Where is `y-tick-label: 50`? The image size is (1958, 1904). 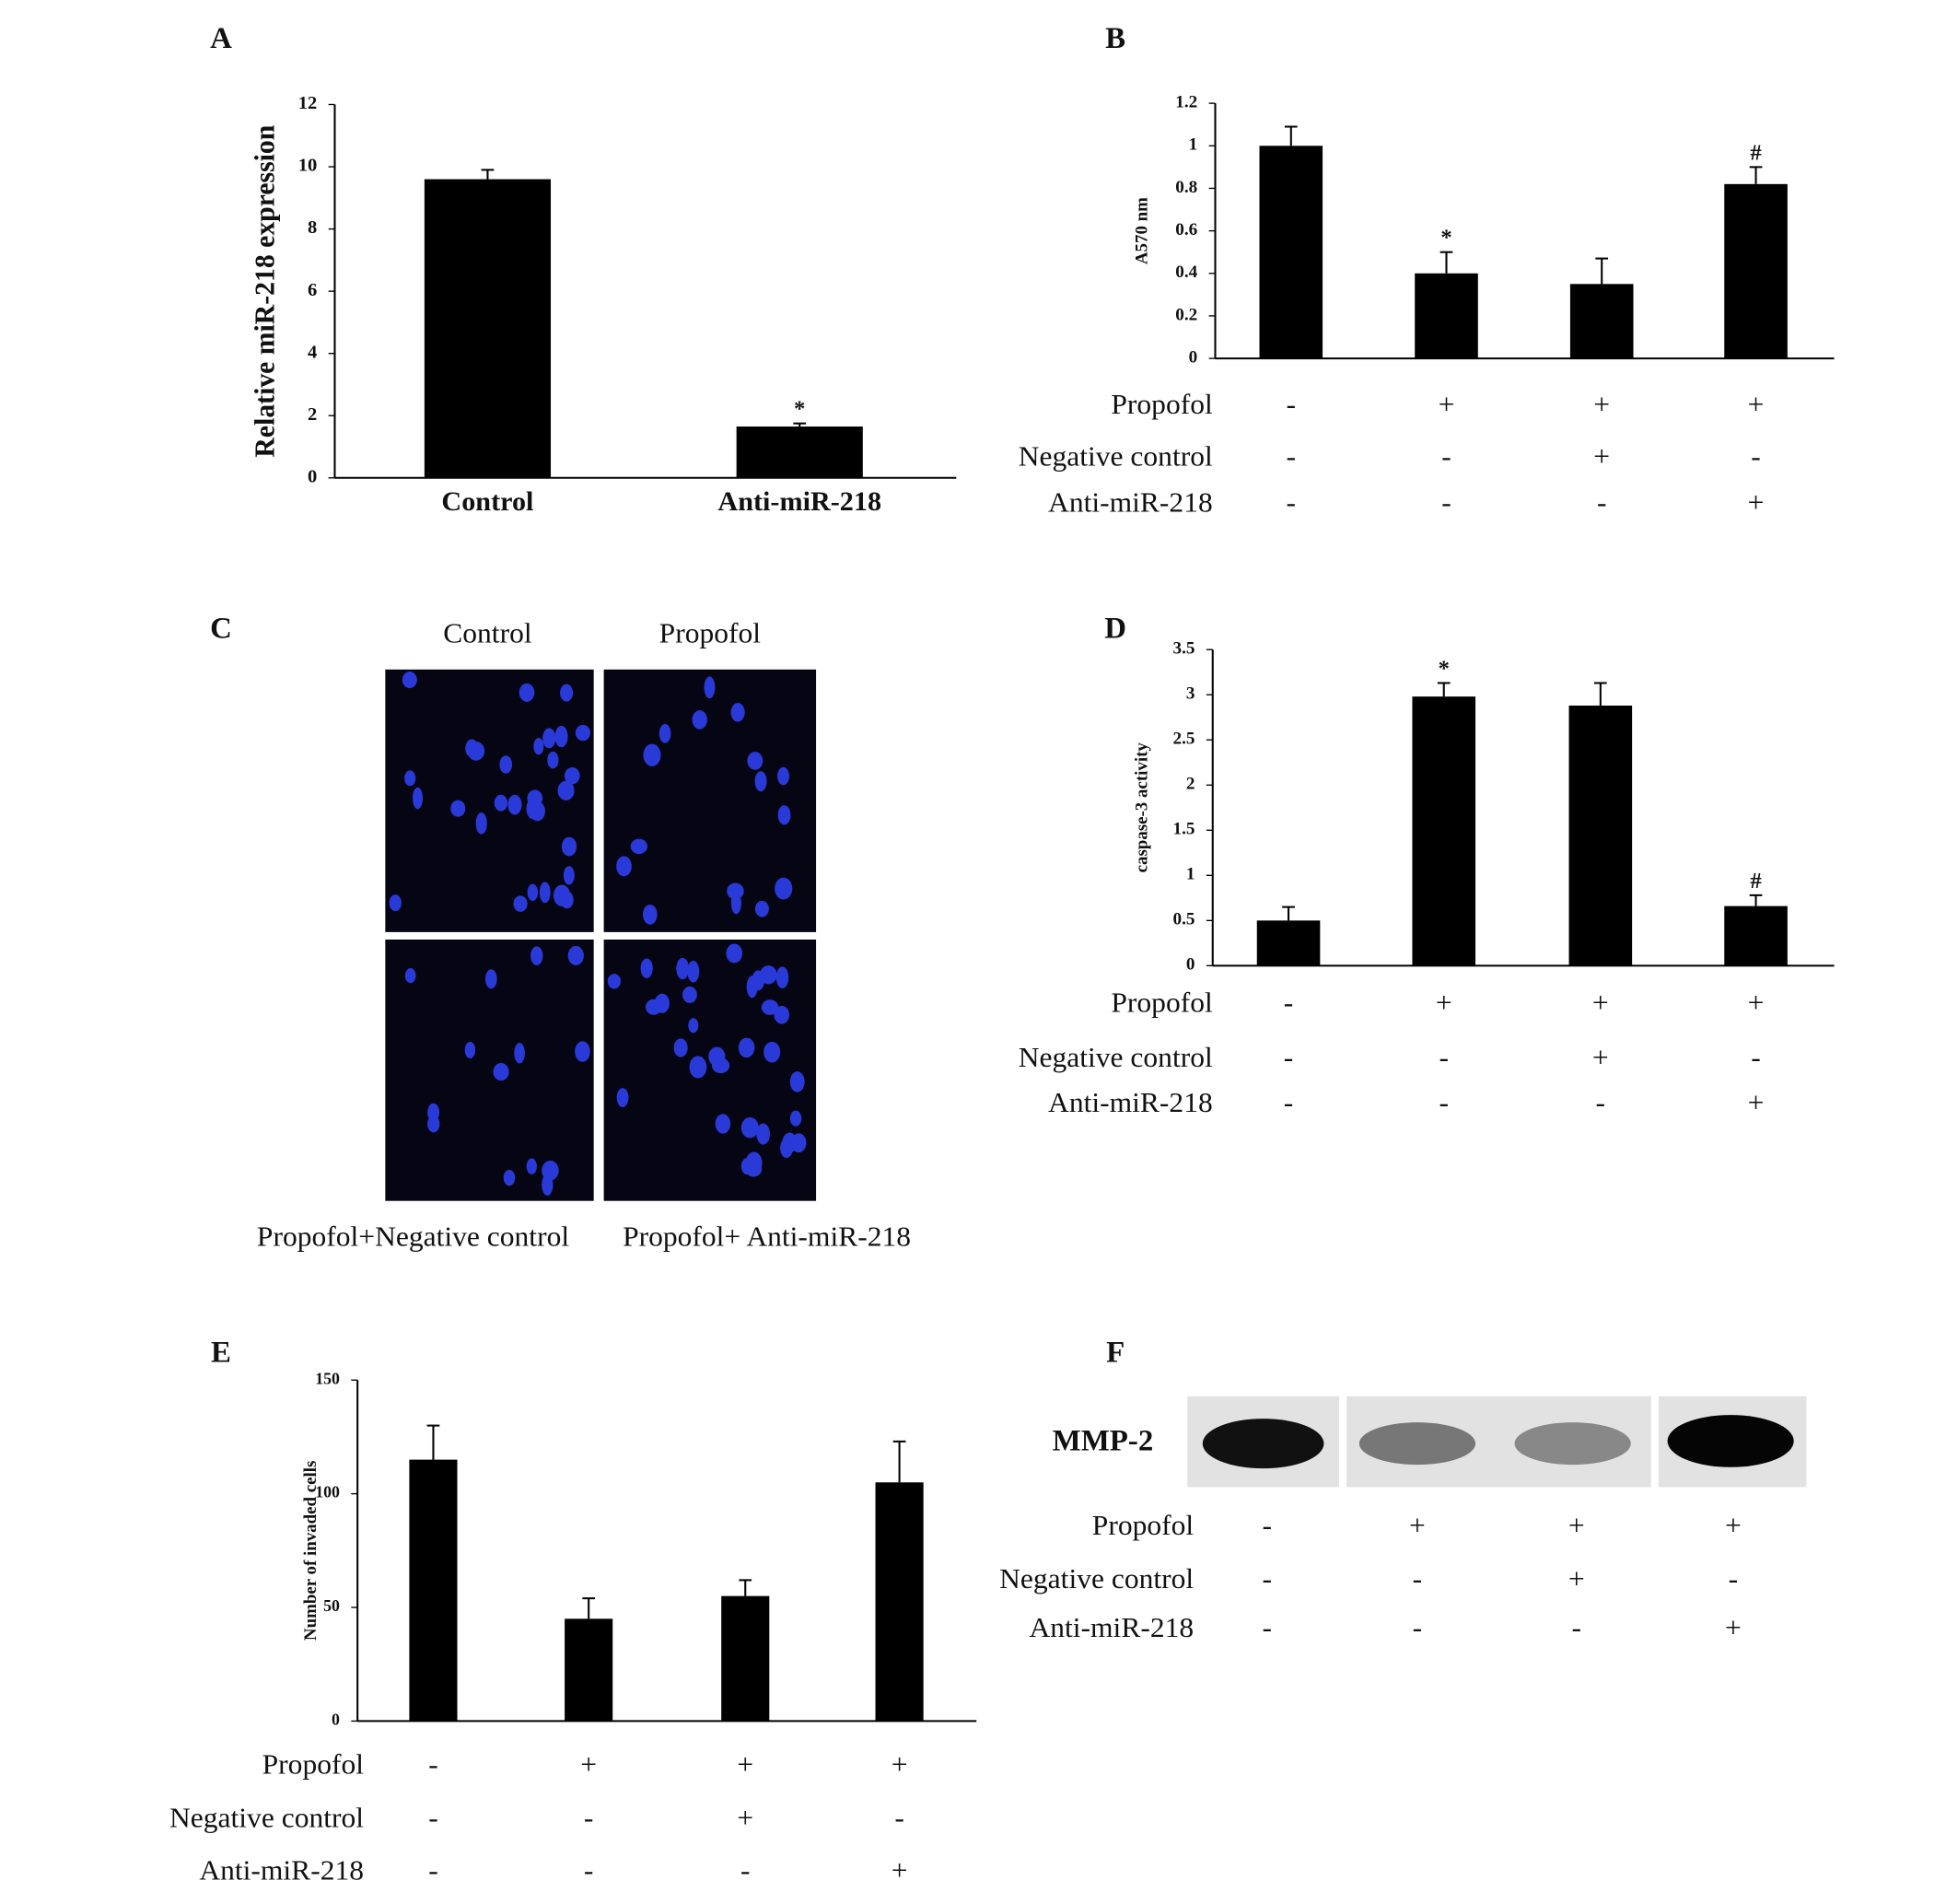 y-tick-label: 50 is located at coordinates (332, 1605).